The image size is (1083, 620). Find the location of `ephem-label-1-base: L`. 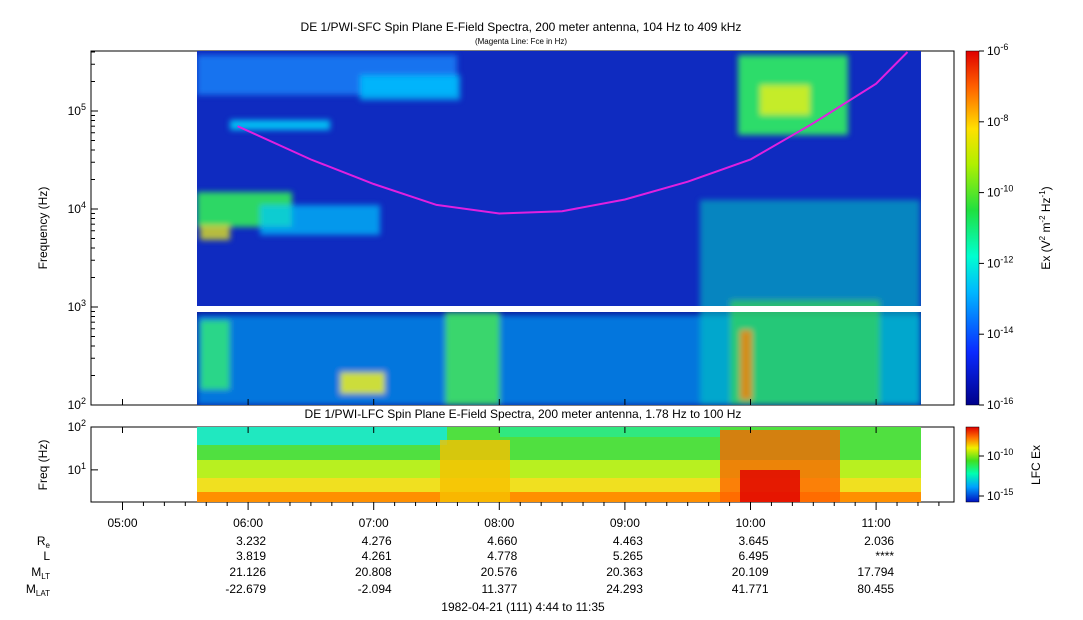

ephem-label-1-base: L is located at coordinates (46, 556).